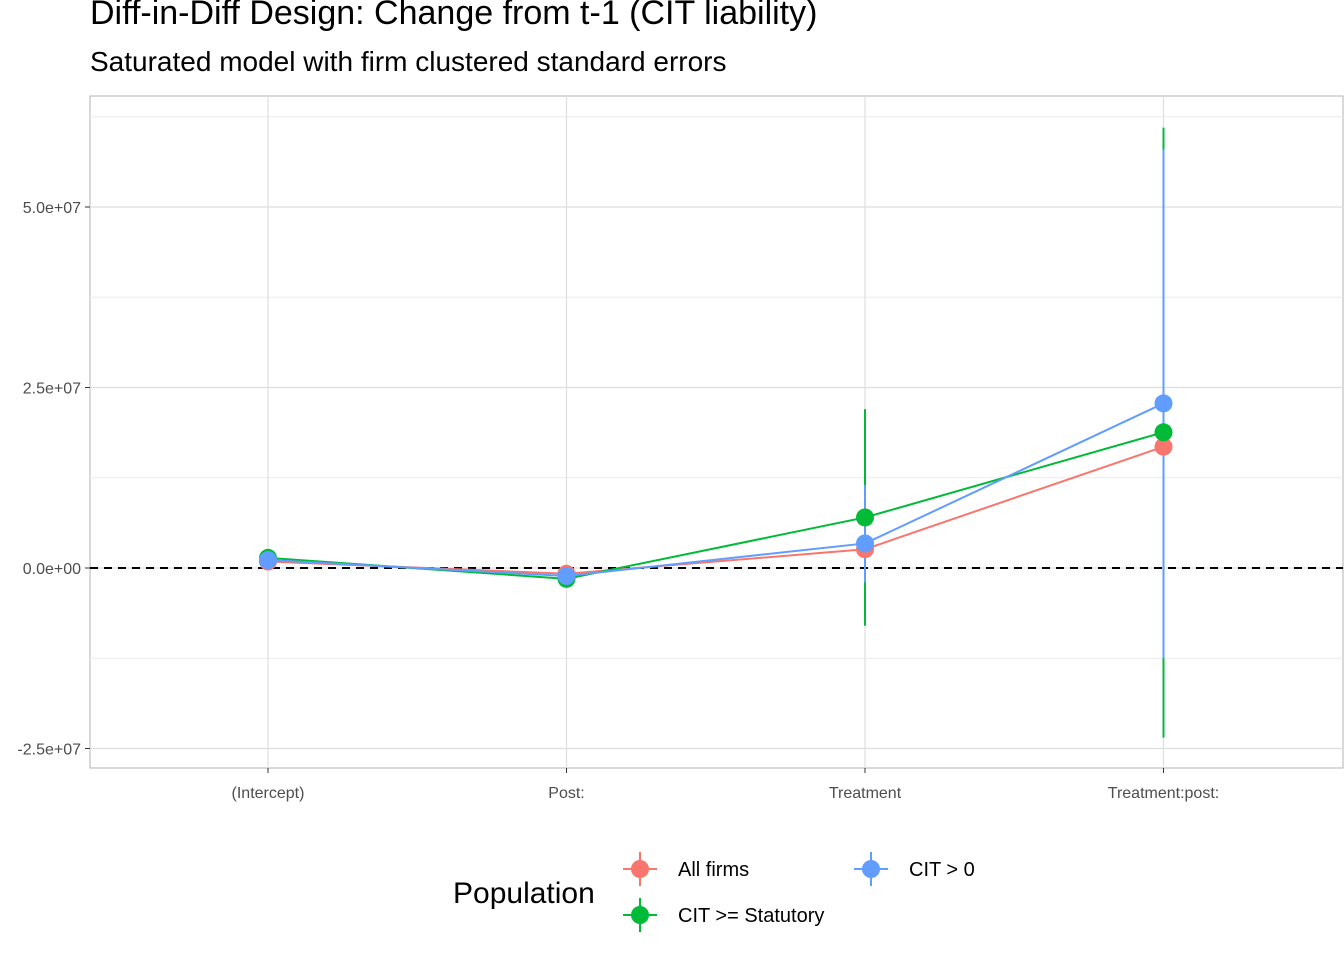  I want to click on y-tick-label: -2.5e+07, so click(49, 750).